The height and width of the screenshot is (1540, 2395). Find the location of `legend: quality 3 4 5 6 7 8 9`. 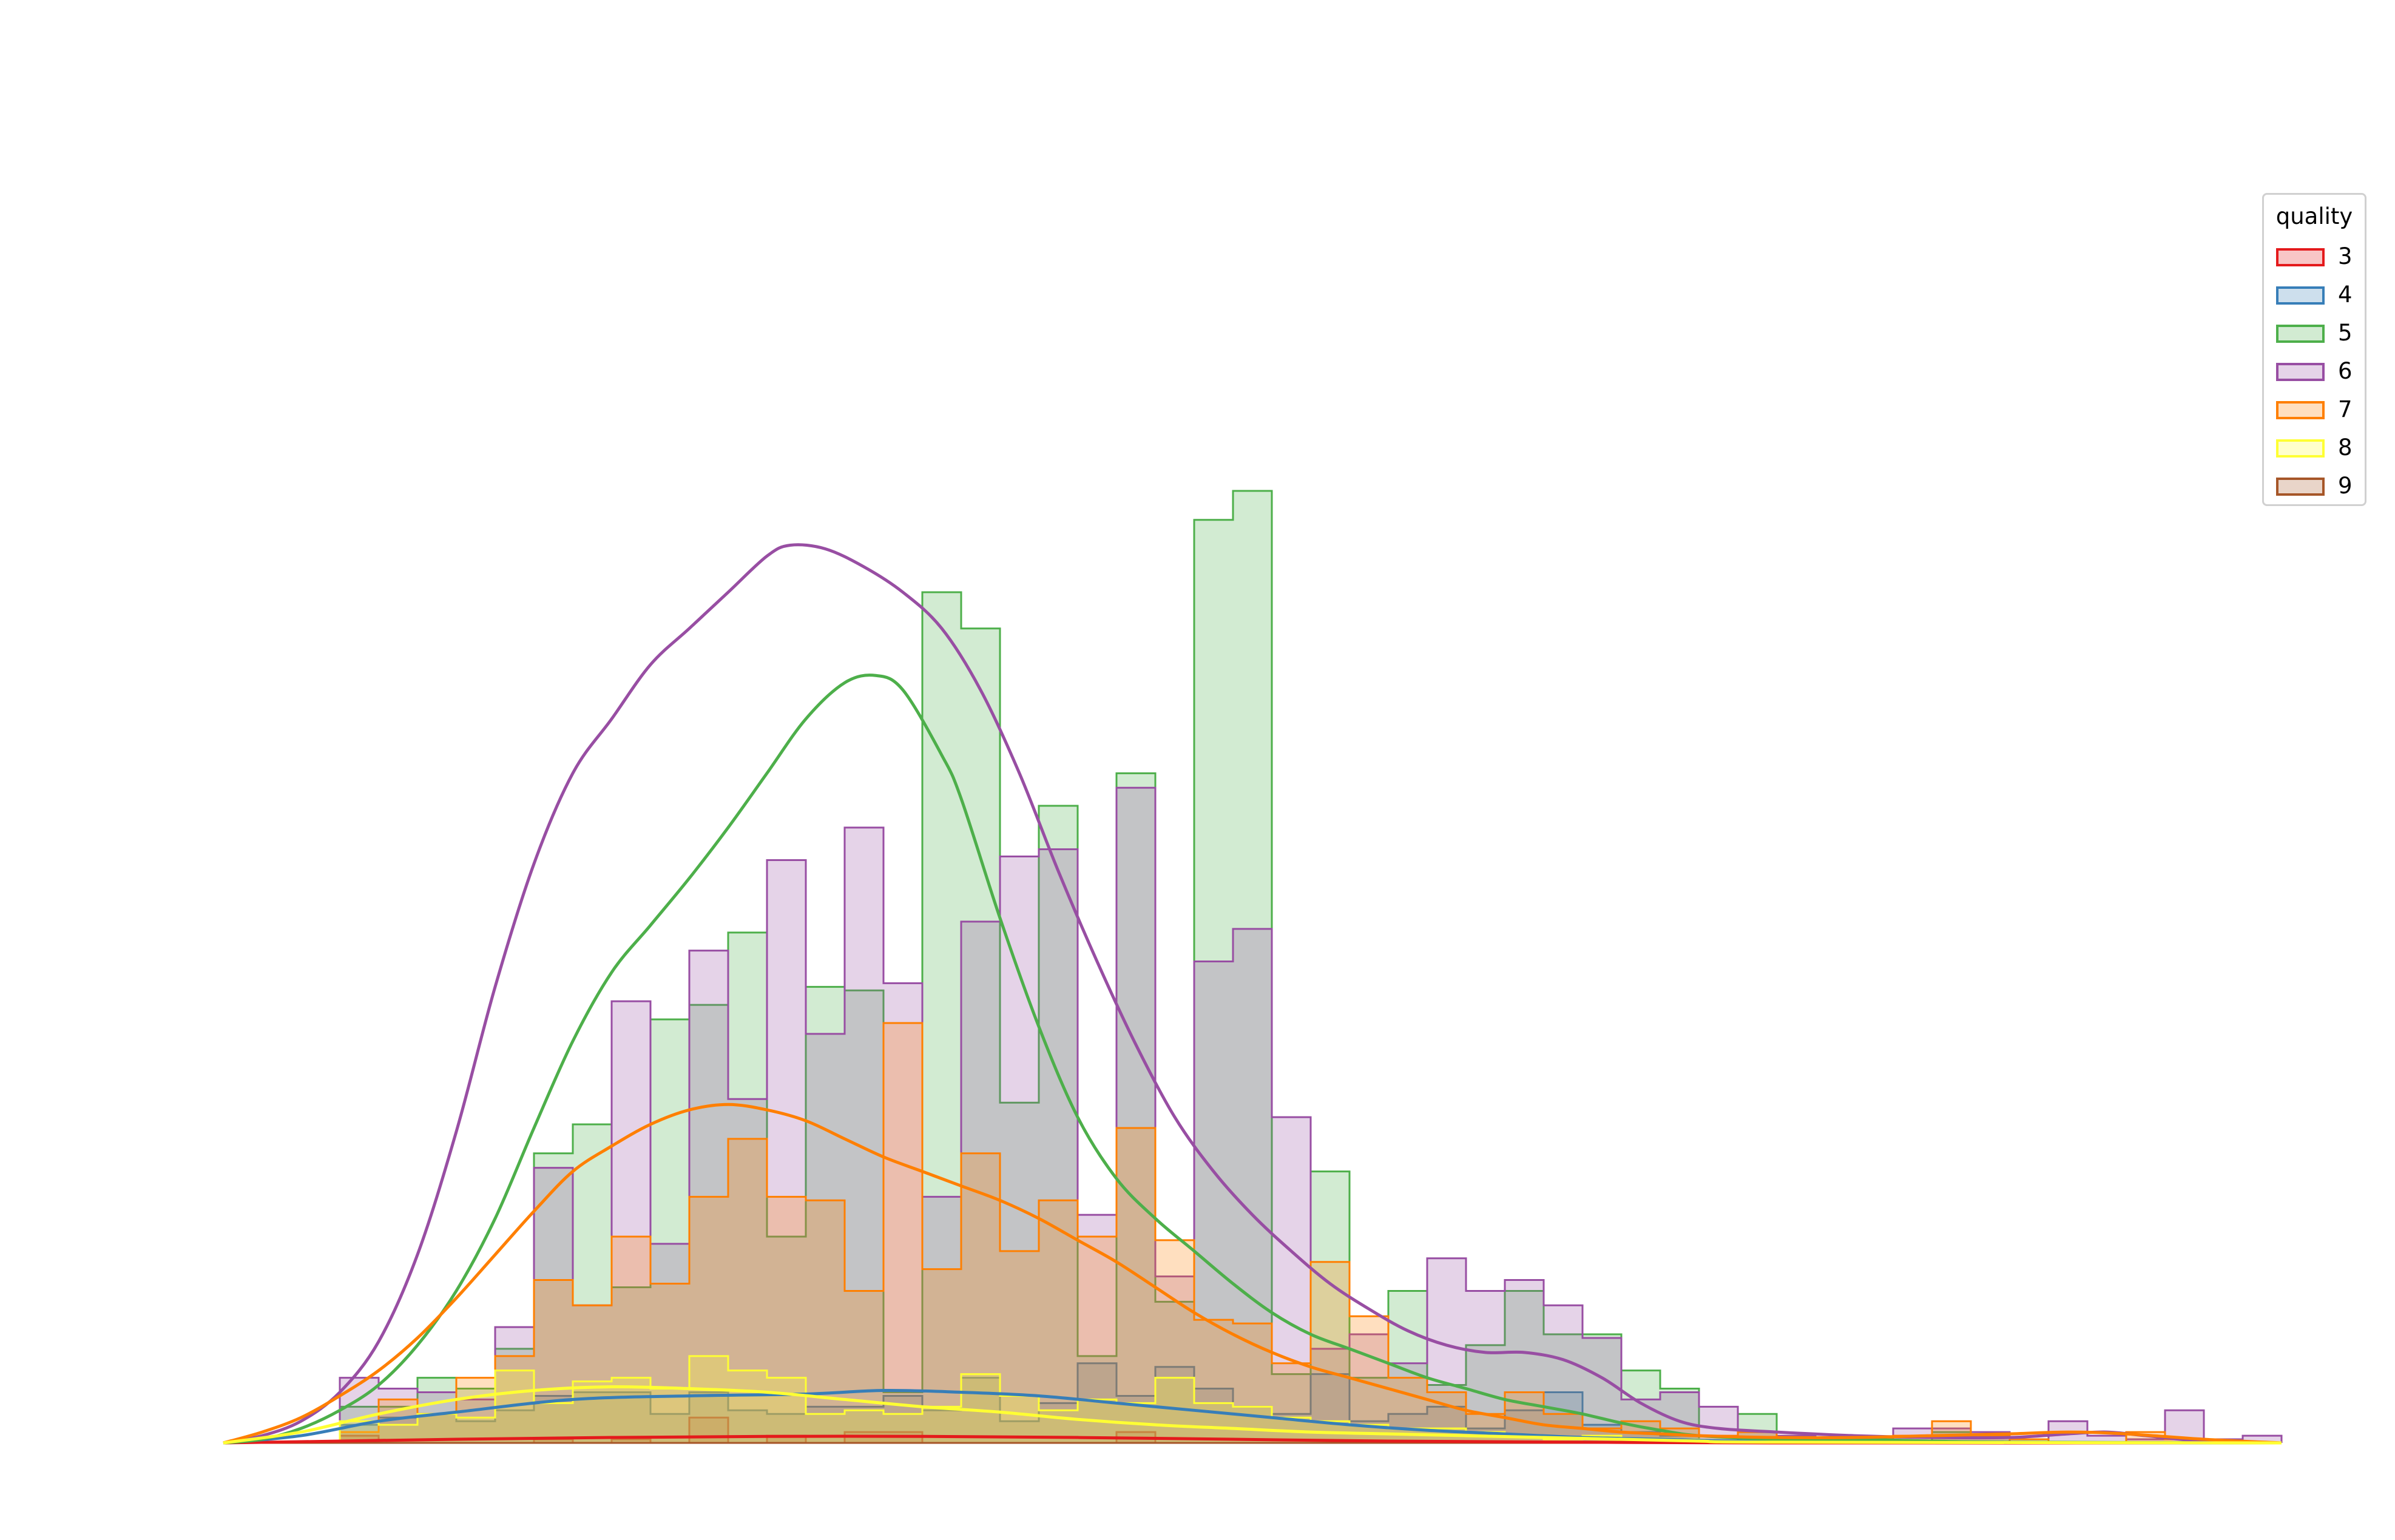

legend: quality 3 4 5 6 7 8 9 is located at coordinates (2314, 349).